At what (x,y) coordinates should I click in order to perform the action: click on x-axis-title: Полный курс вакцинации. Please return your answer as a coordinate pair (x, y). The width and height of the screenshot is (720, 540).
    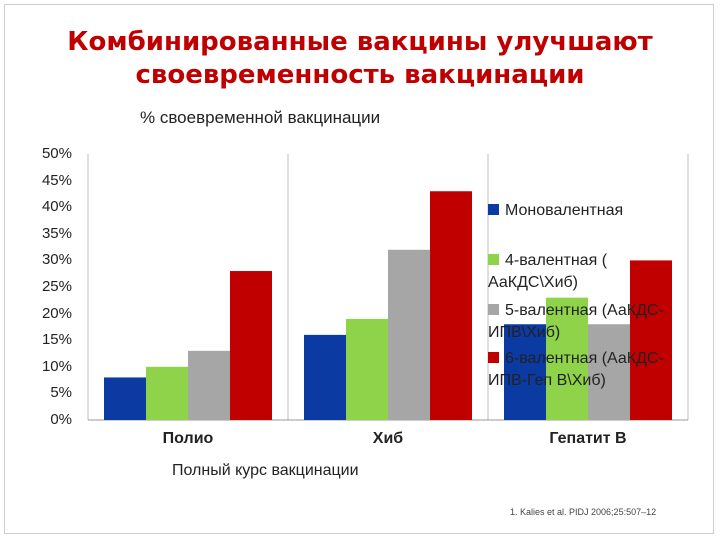
    Looking at the image, I should click on (265, 470).